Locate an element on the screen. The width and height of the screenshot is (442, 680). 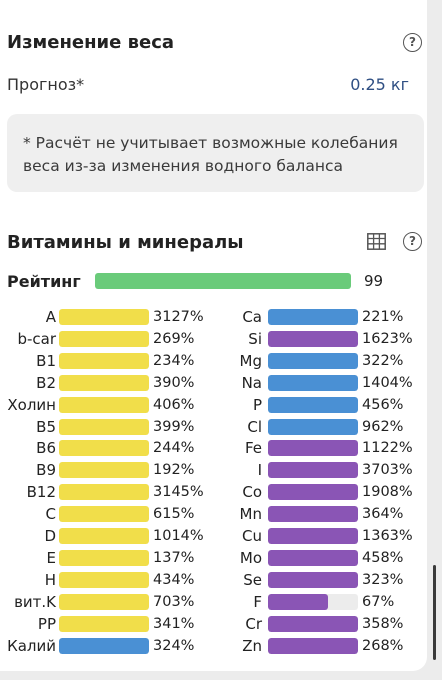
nutrient-row: B2 390% is located at coordinates (97, 383).